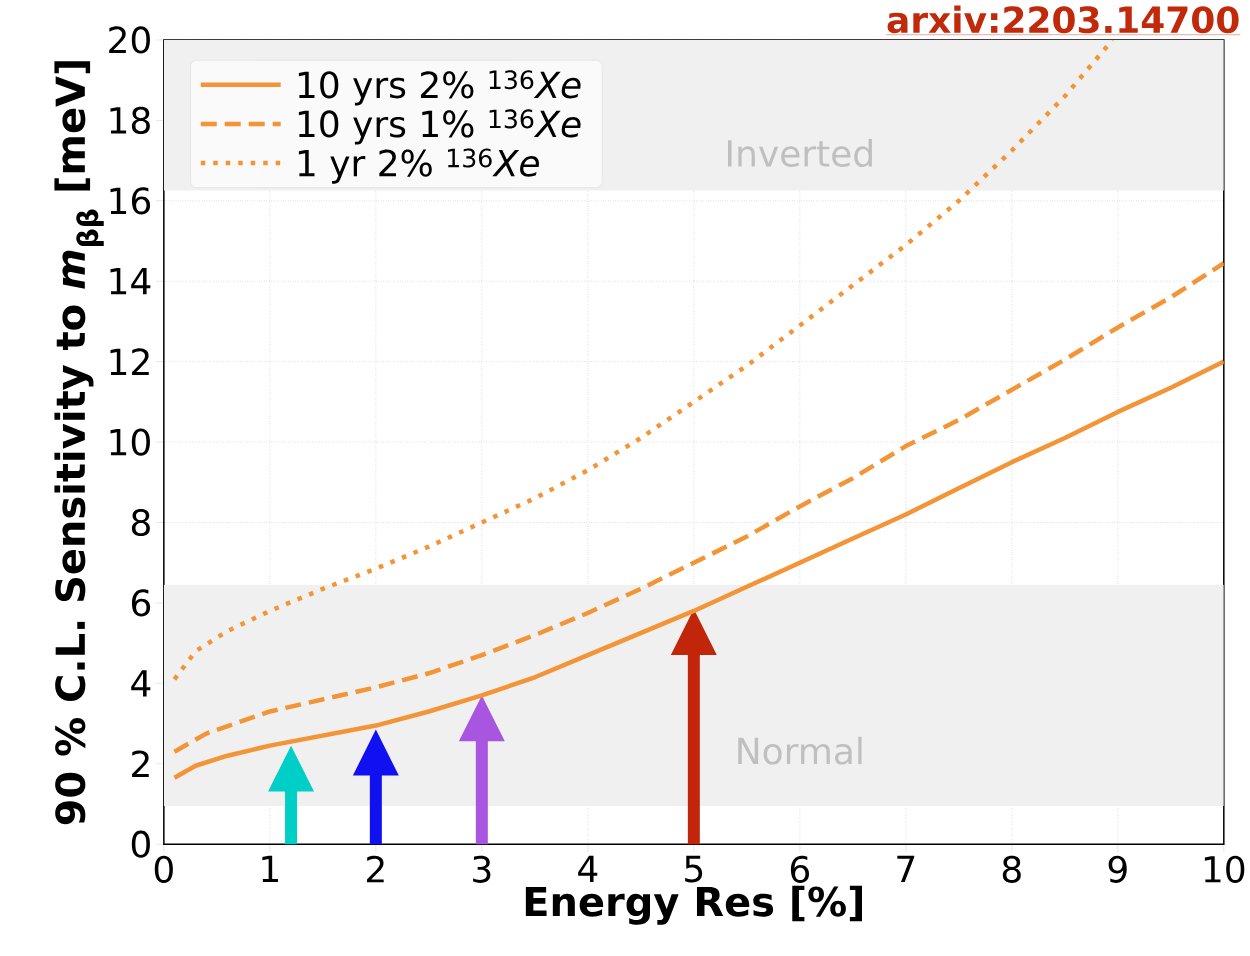 This screenshot has width=1250, height=956. Describe the element at coordinates (799, 869) in the screenshot. I see `x-tick-label: 6` at that location.